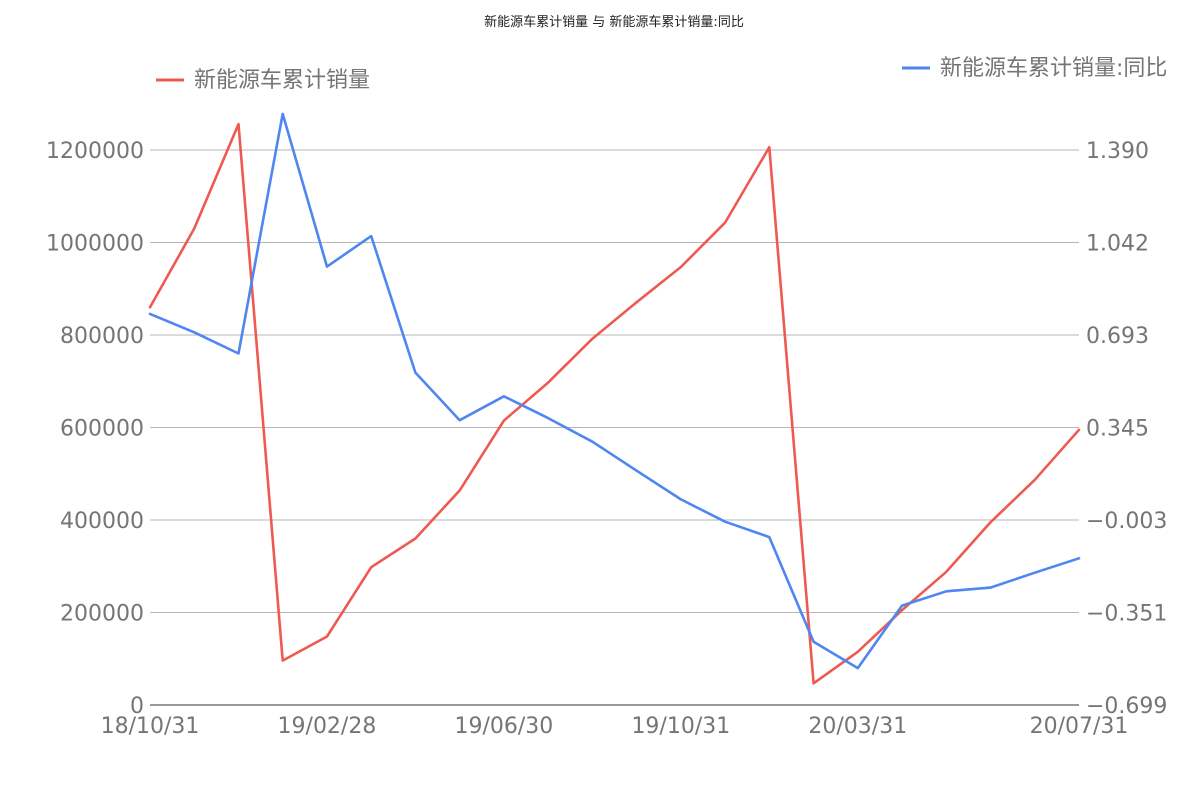  I want to click on x-tick-label: 20/03/31, so click(857, 726).